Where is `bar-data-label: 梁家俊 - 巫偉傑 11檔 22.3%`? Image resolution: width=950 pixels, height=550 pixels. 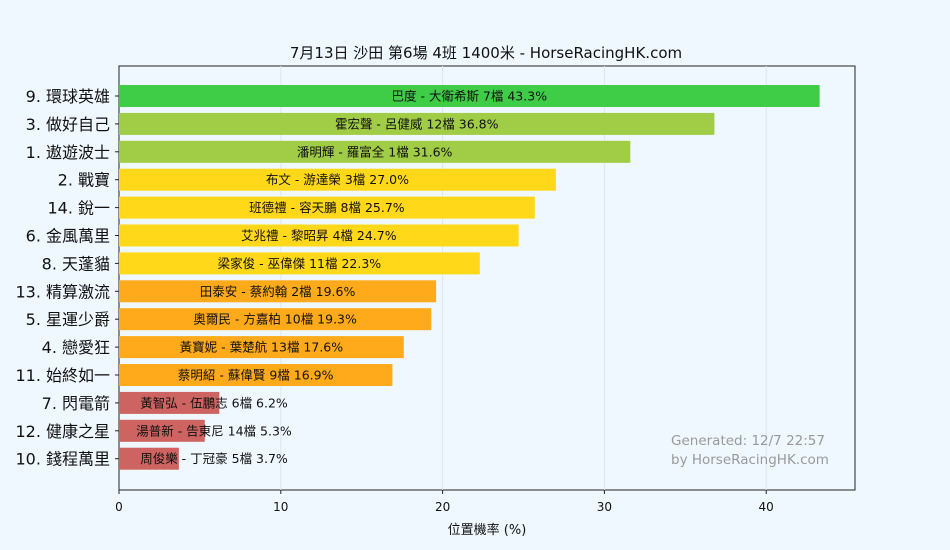 bar-data-label: 梁家俊 - 巫偉傑 11檔 22.3% is located at coordinates (300, 263).